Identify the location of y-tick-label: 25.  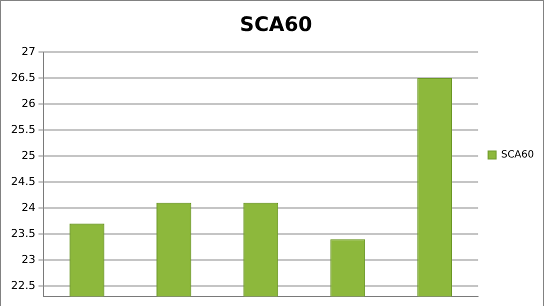
(28, 155).